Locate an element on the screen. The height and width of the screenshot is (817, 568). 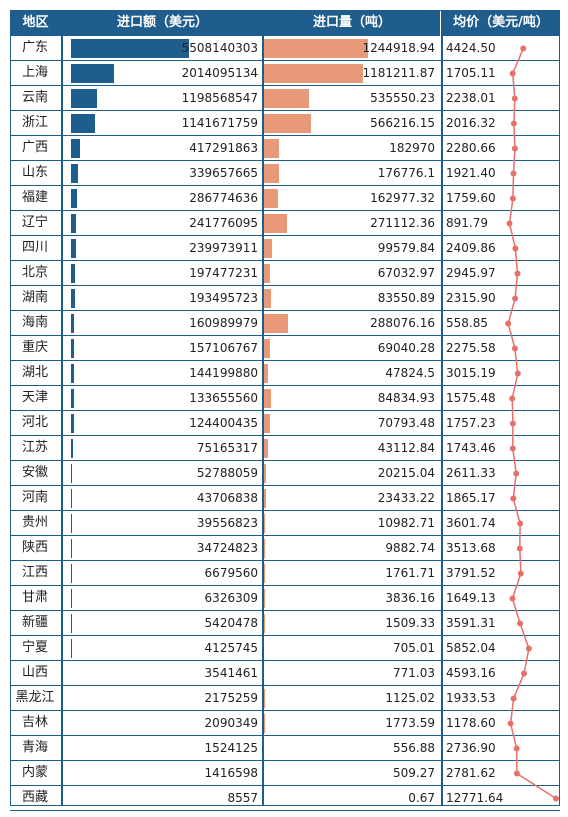
table-row: 福建 286774636 162977.32 1759.60 is located at coordinates (285, 198).